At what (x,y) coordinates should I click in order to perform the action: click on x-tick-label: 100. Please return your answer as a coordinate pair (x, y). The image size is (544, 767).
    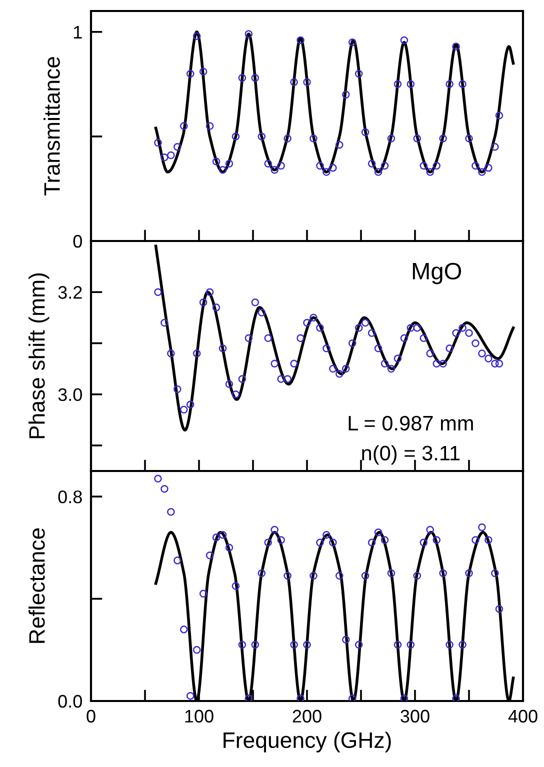
    Looking at the image, I should click on (199, 716).